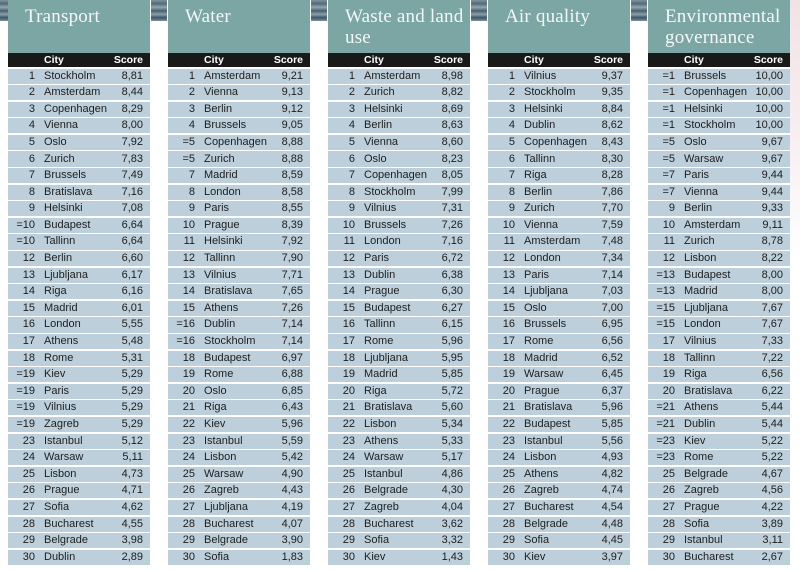  I want to click on table-row: 22 Budapest 5,85, so click(559, 424).